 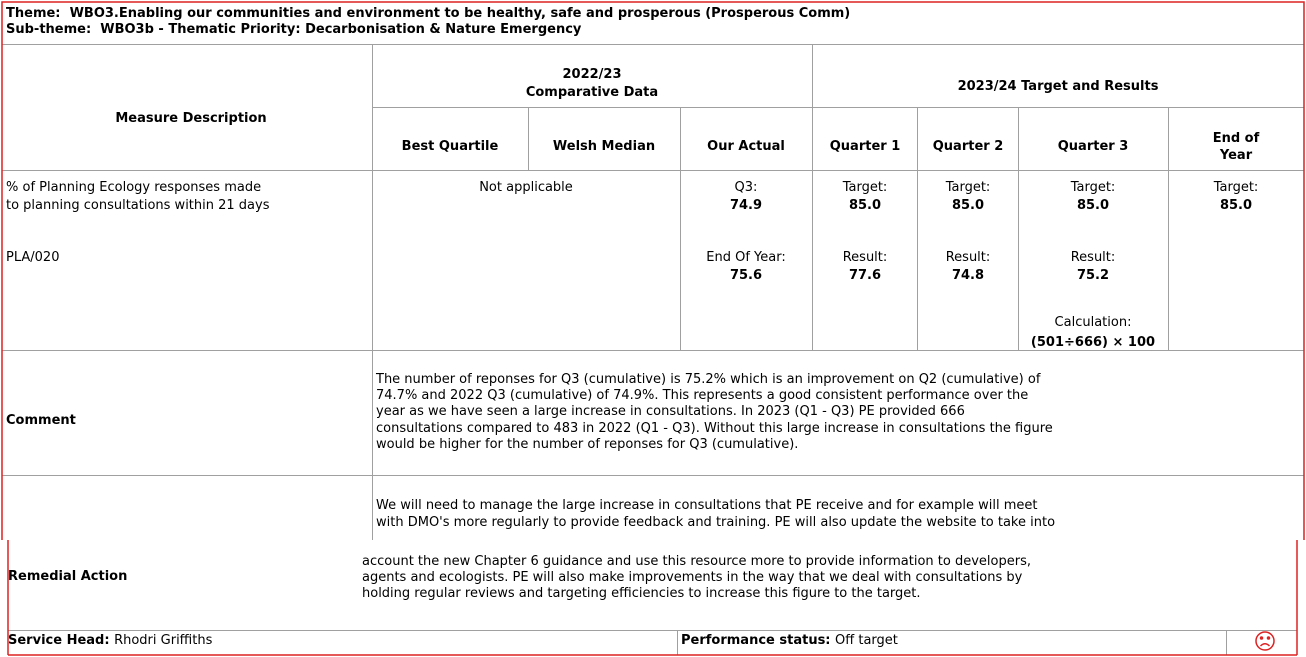 What do you see at coordinates (33, 13) in the screenshot?
I see `label: Theme:` at bounding box center [33, 13].